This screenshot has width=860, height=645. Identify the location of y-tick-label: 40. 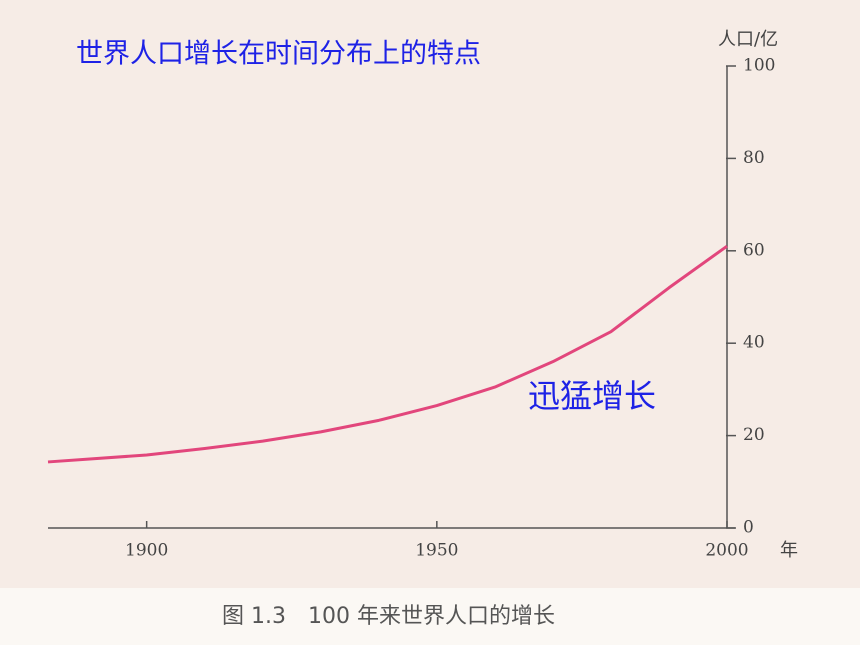
(754, 343).